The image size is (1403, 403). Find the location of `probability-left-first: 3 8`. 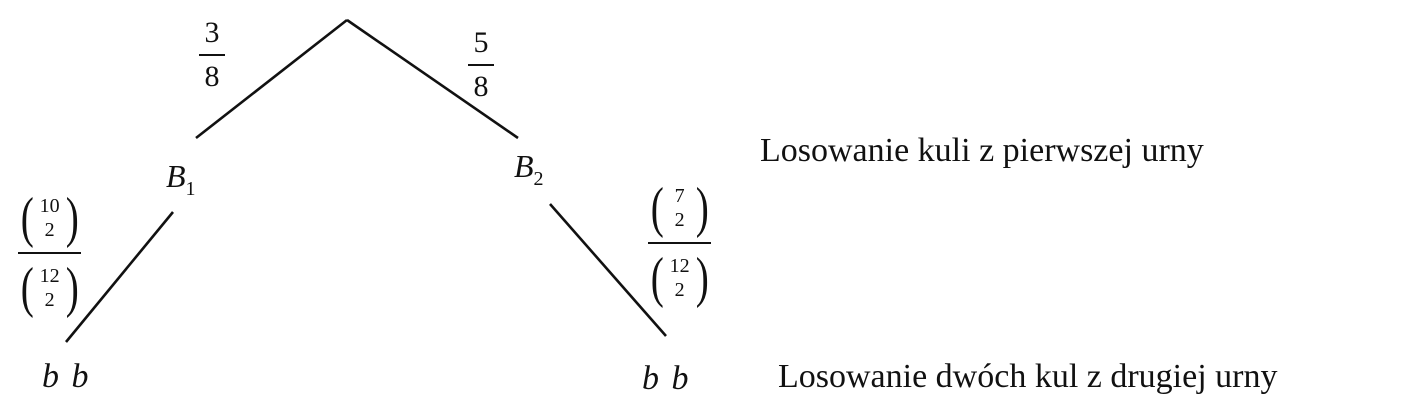

probability-left-first: 3 8 is located at coordinates (212, 55).